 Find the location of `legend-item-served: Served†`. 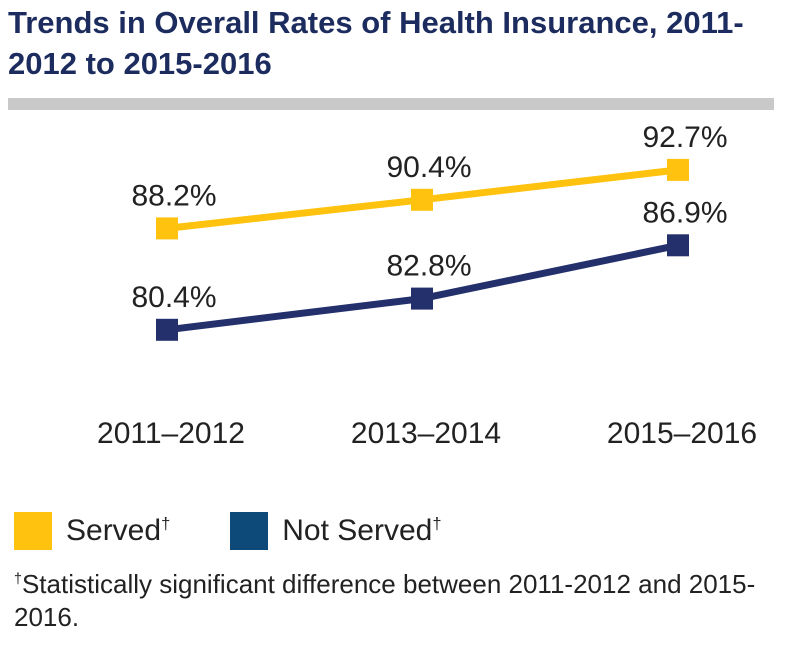

legend-item-served: Served† is located at coordinates (92, 531).